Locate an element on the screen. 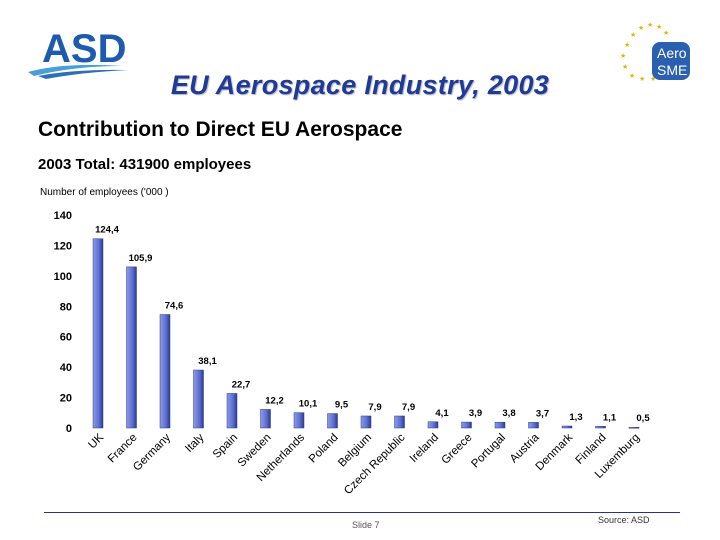 The height and width of the screenshot is (540, 720). bar-value-label: 124,4 is located at coordinates (107, 230).